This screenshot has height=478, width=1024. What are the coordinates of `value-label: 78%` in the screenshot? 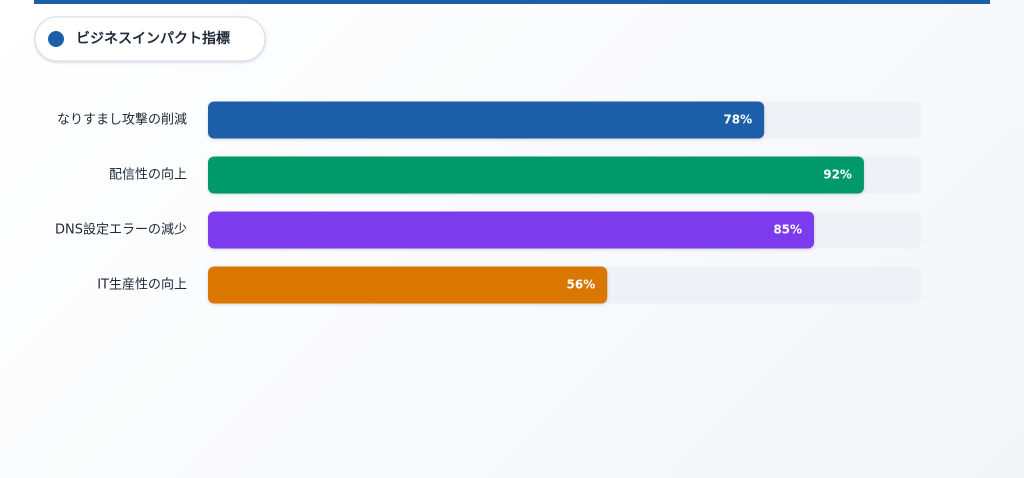 It's located at (737, 120).